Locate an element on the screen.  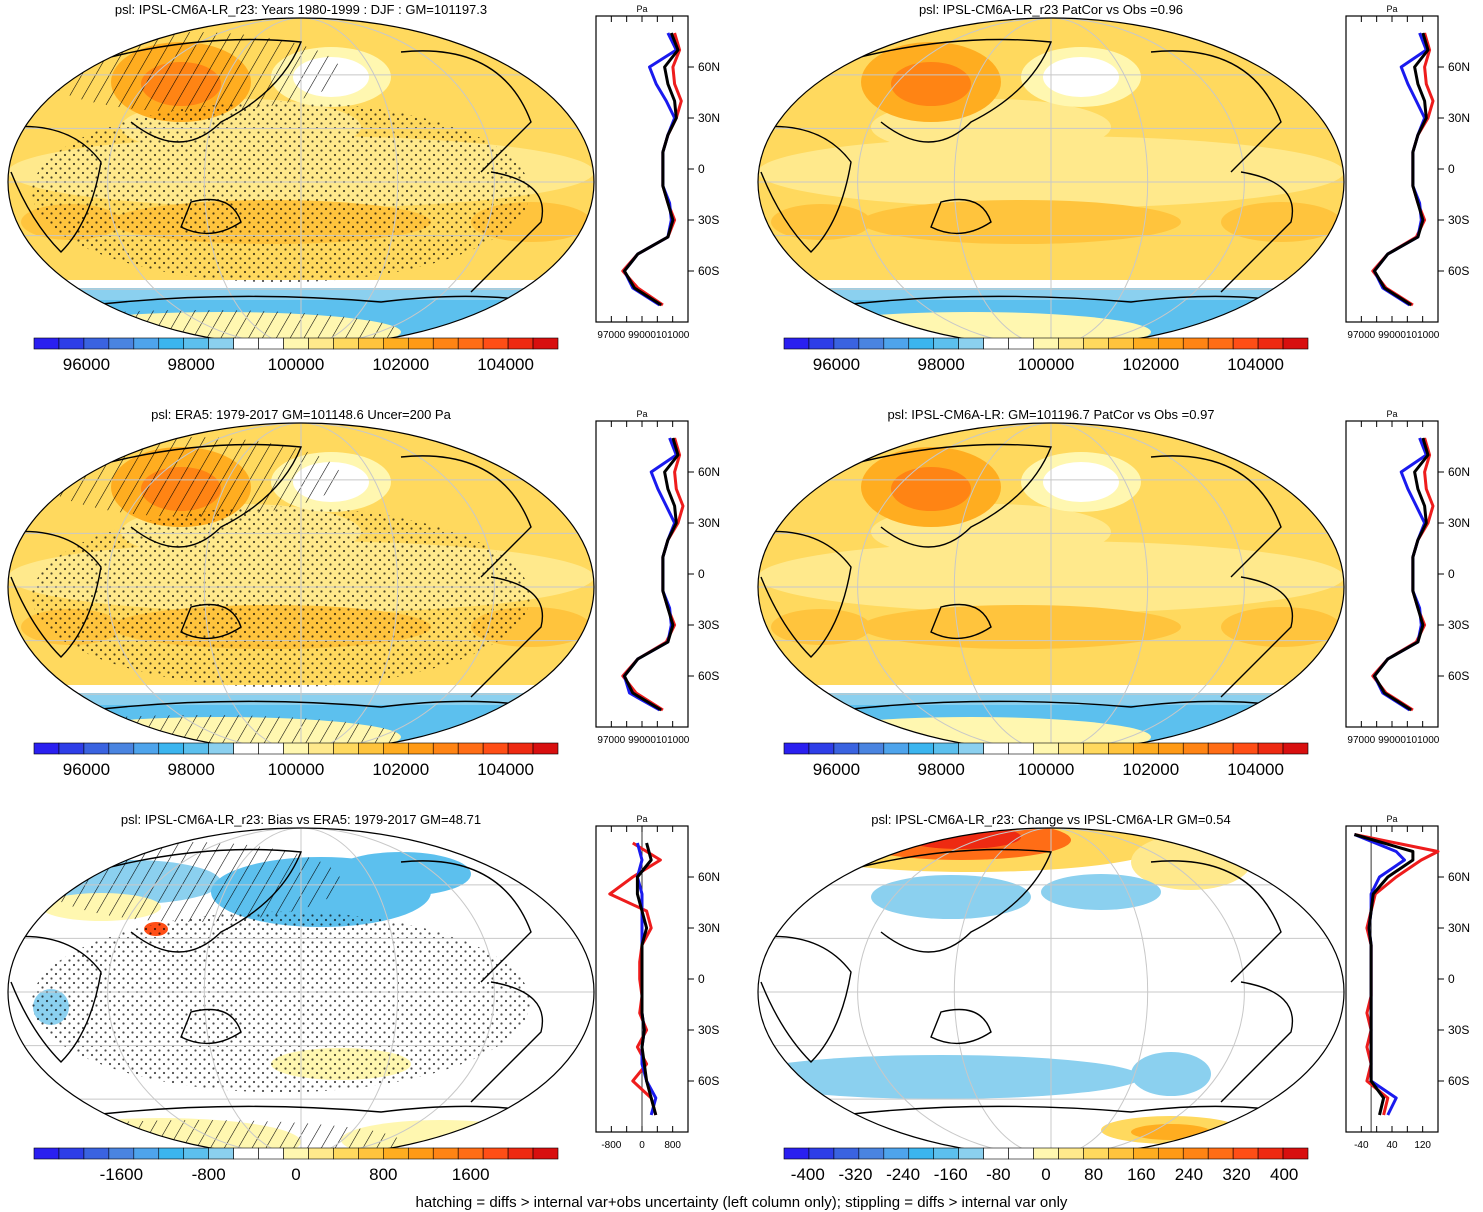
profile-x-label: 40 is located at coordinates (1392, 1145).